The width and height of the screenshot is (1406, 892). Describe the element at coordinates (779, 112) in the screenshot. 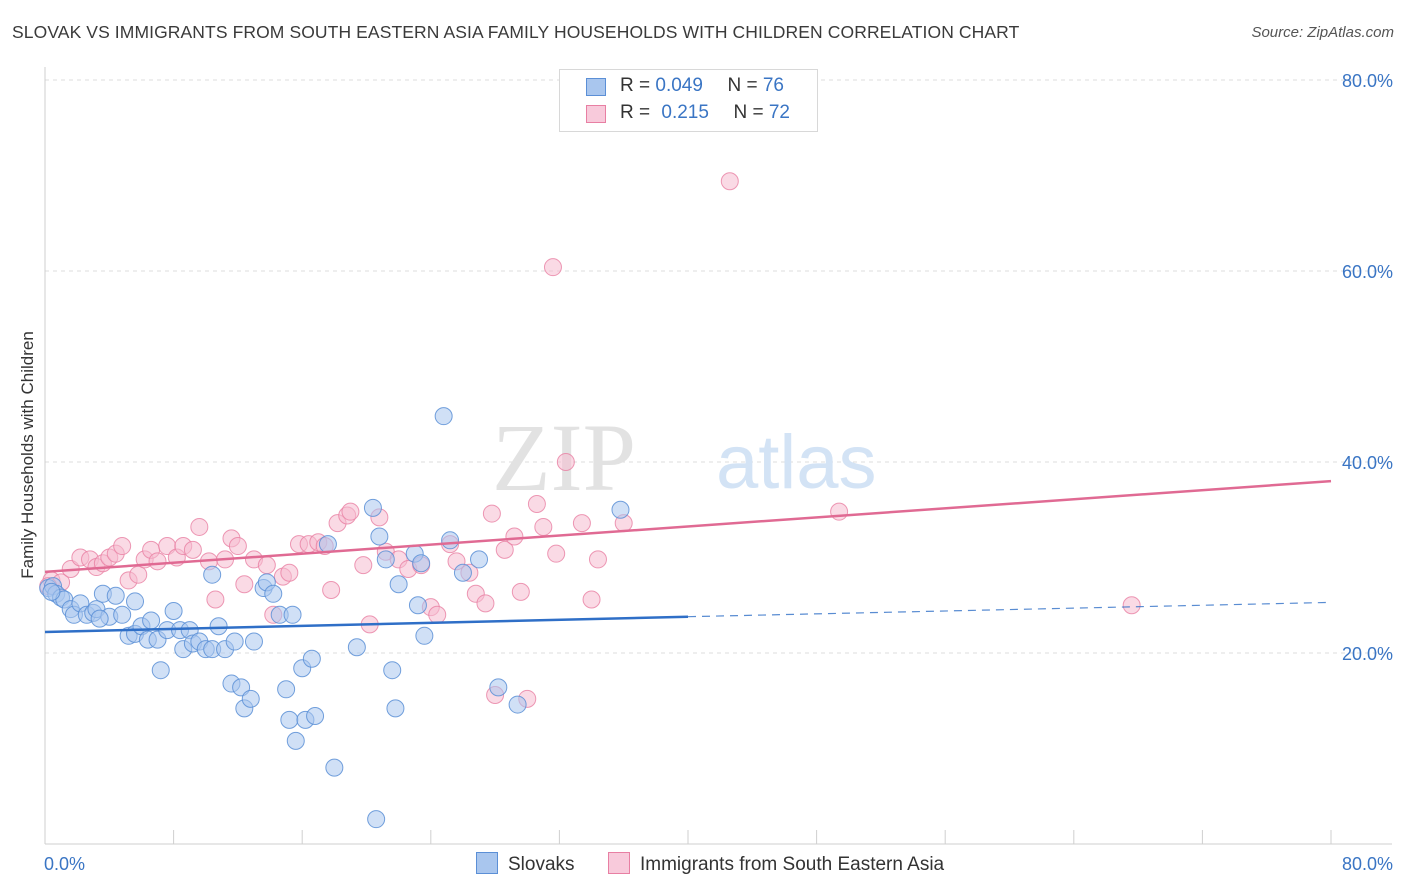

I see `legend-n-value: 72` at that location.